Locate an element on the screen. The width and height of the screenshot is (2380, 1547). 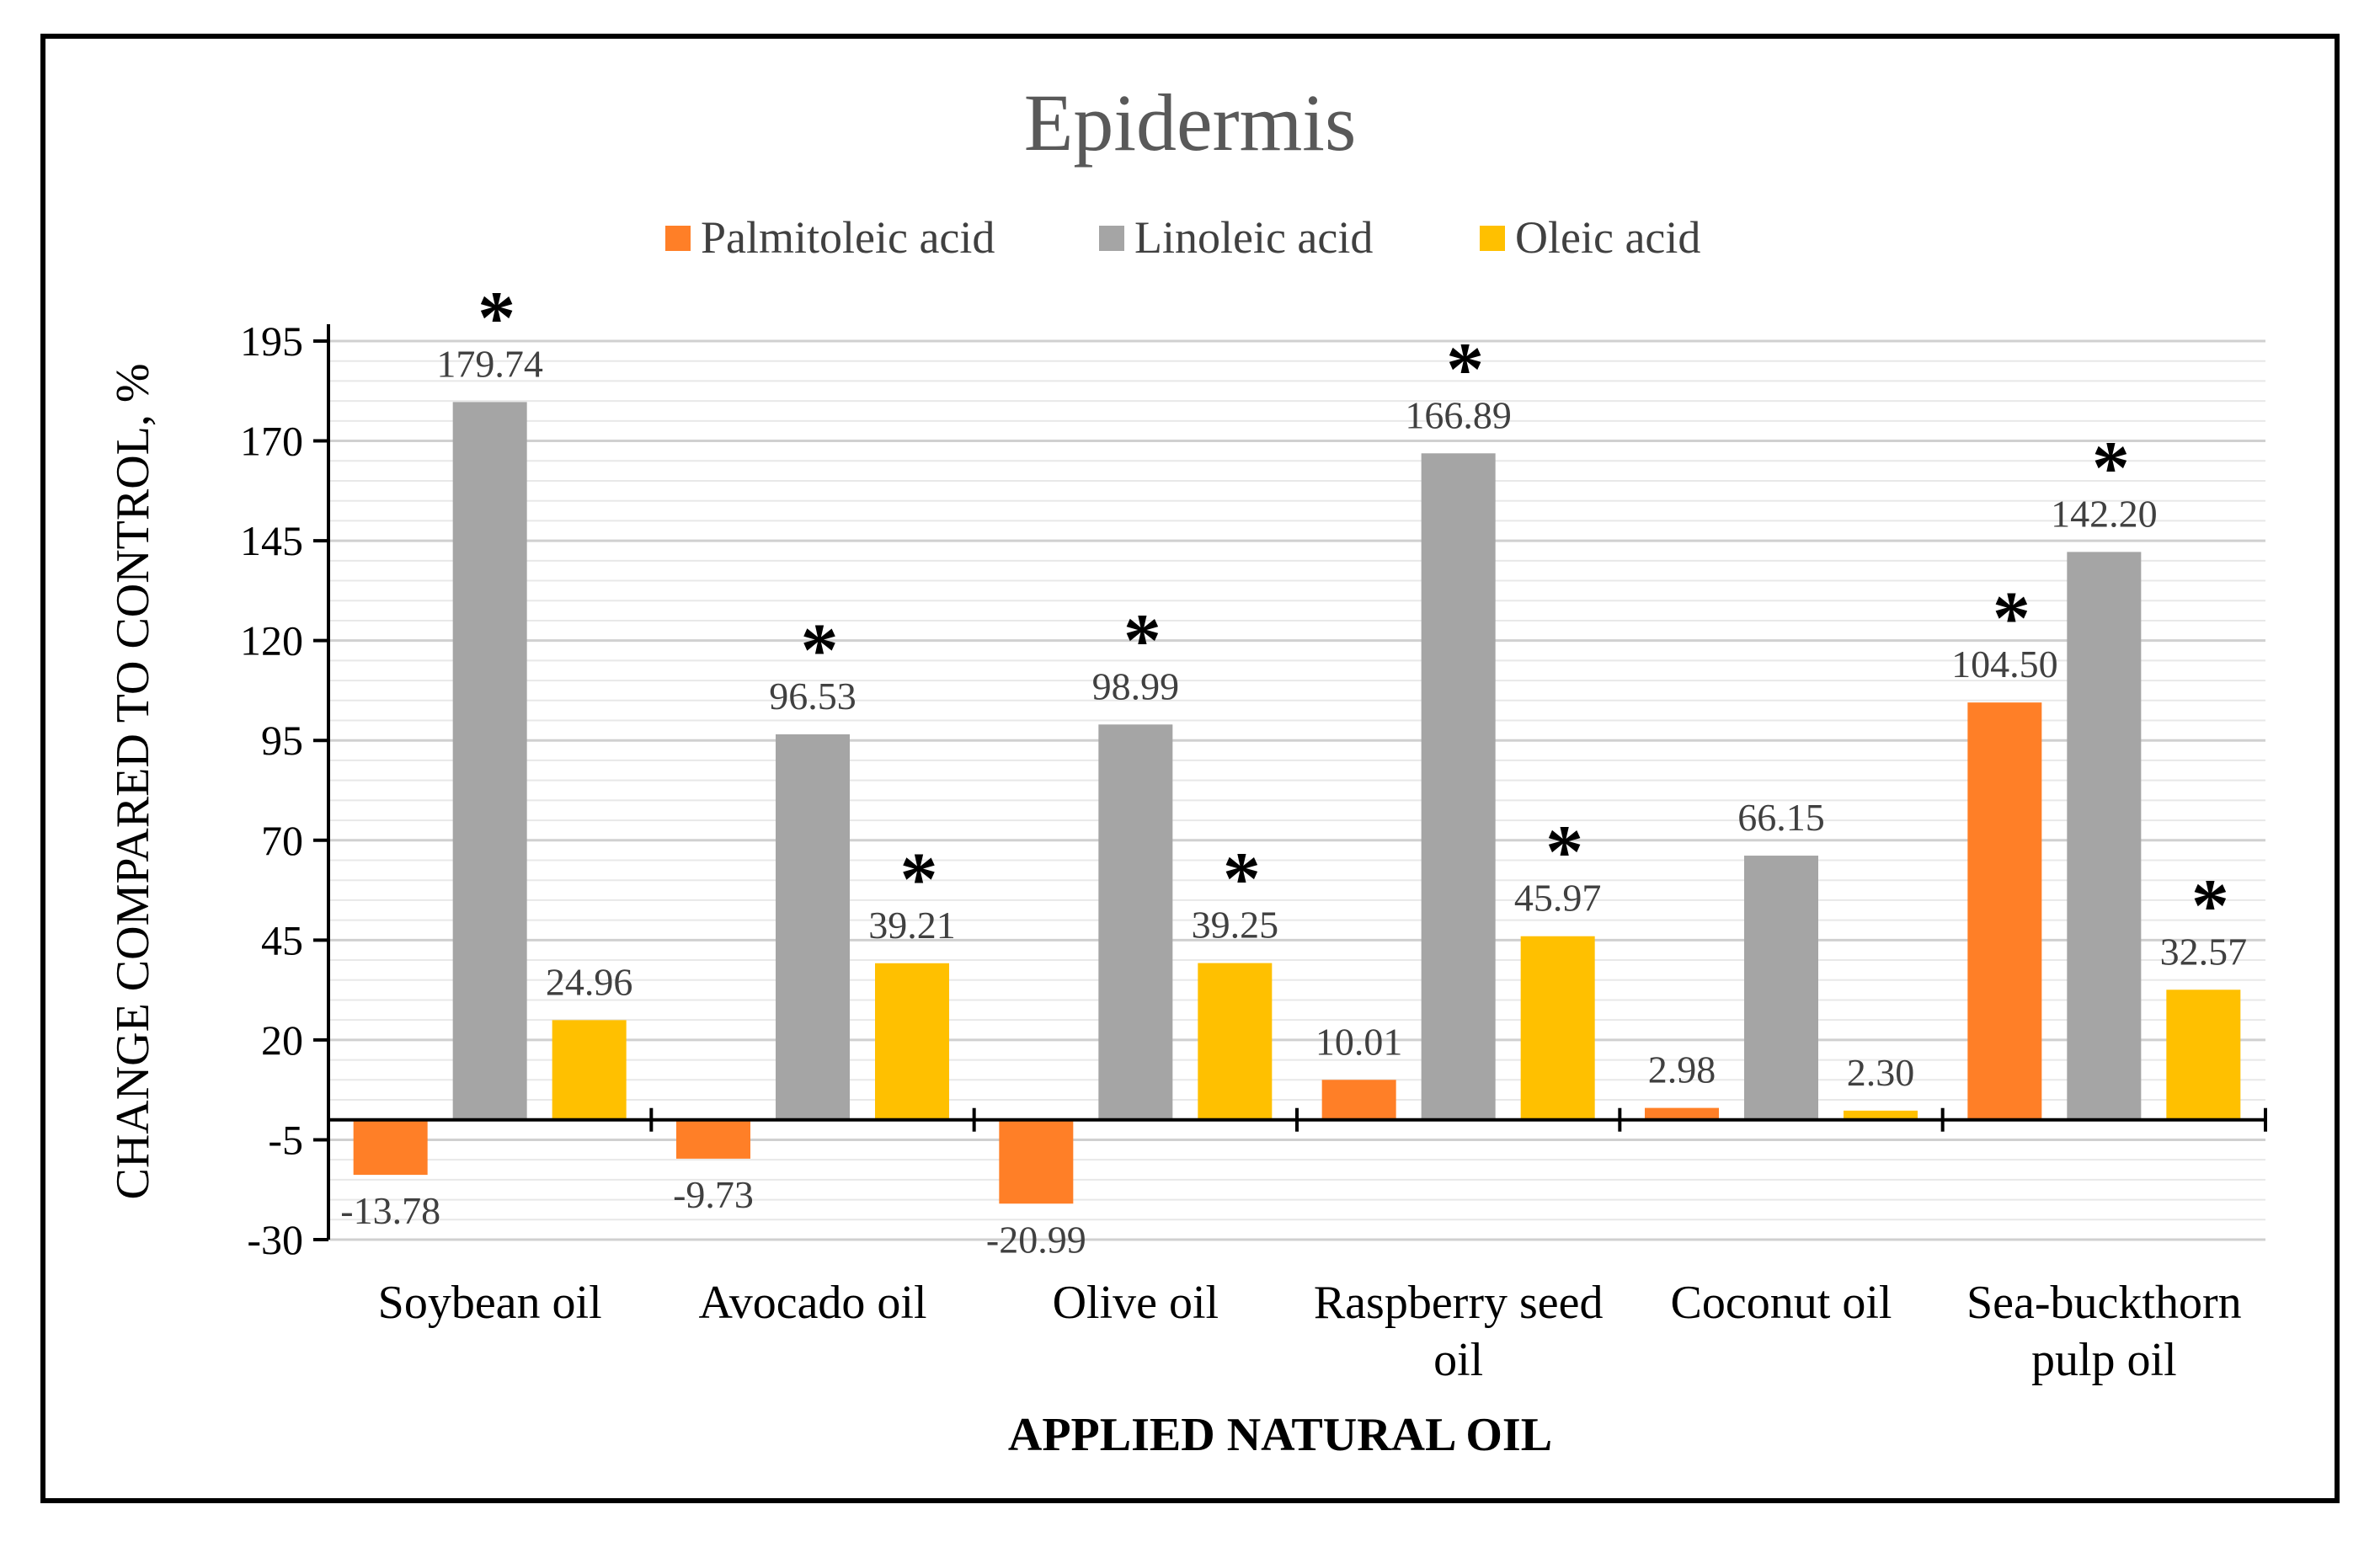
y-tick-label: 20 is located at coordinates (282, 1040).